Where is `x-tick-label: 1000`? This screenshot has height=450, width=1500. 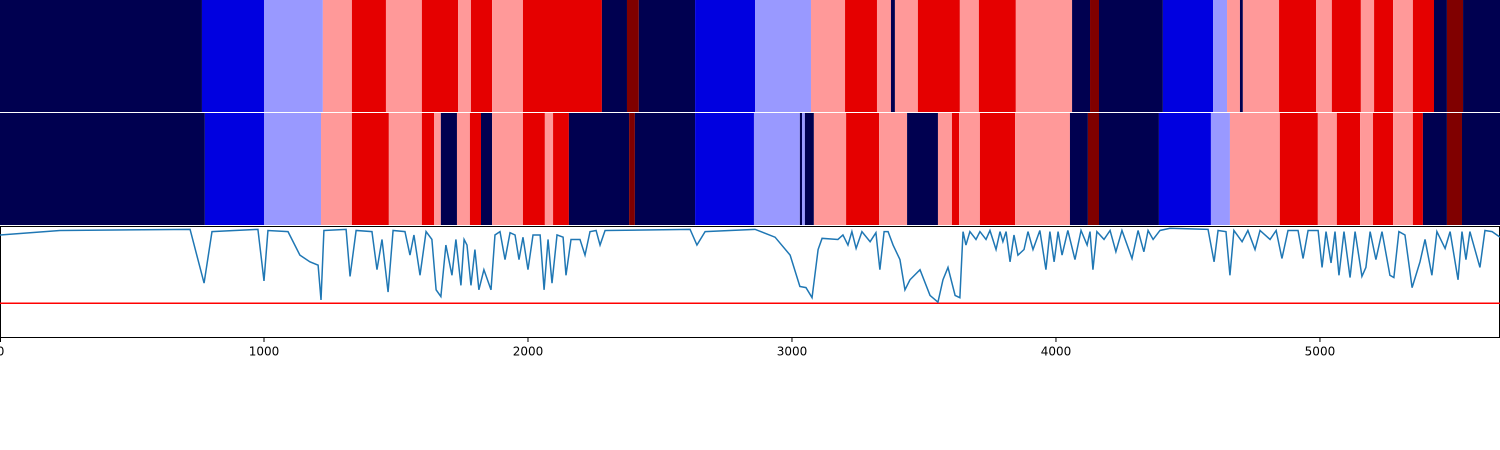 x-tick-label: 1000 is located at coordinates (264, 352).